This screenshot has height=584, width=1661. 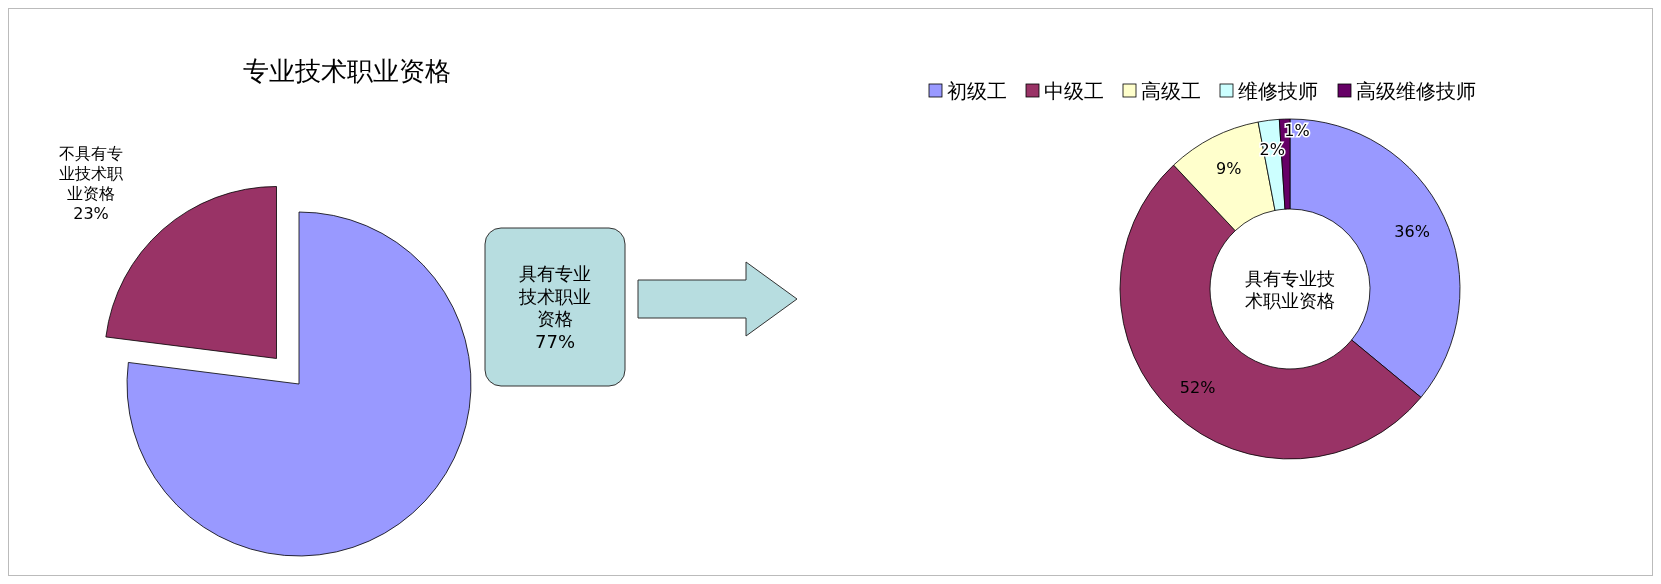 What do you see at coordinates (1412, 232) in the screenshot?
I see `data-label: 36%` at bounding box center [1412, 232].